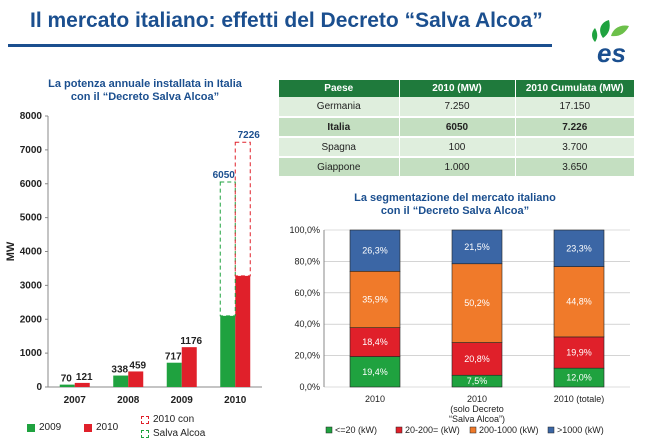  I want to click on table-cell: 7.250, so click(457, 107).